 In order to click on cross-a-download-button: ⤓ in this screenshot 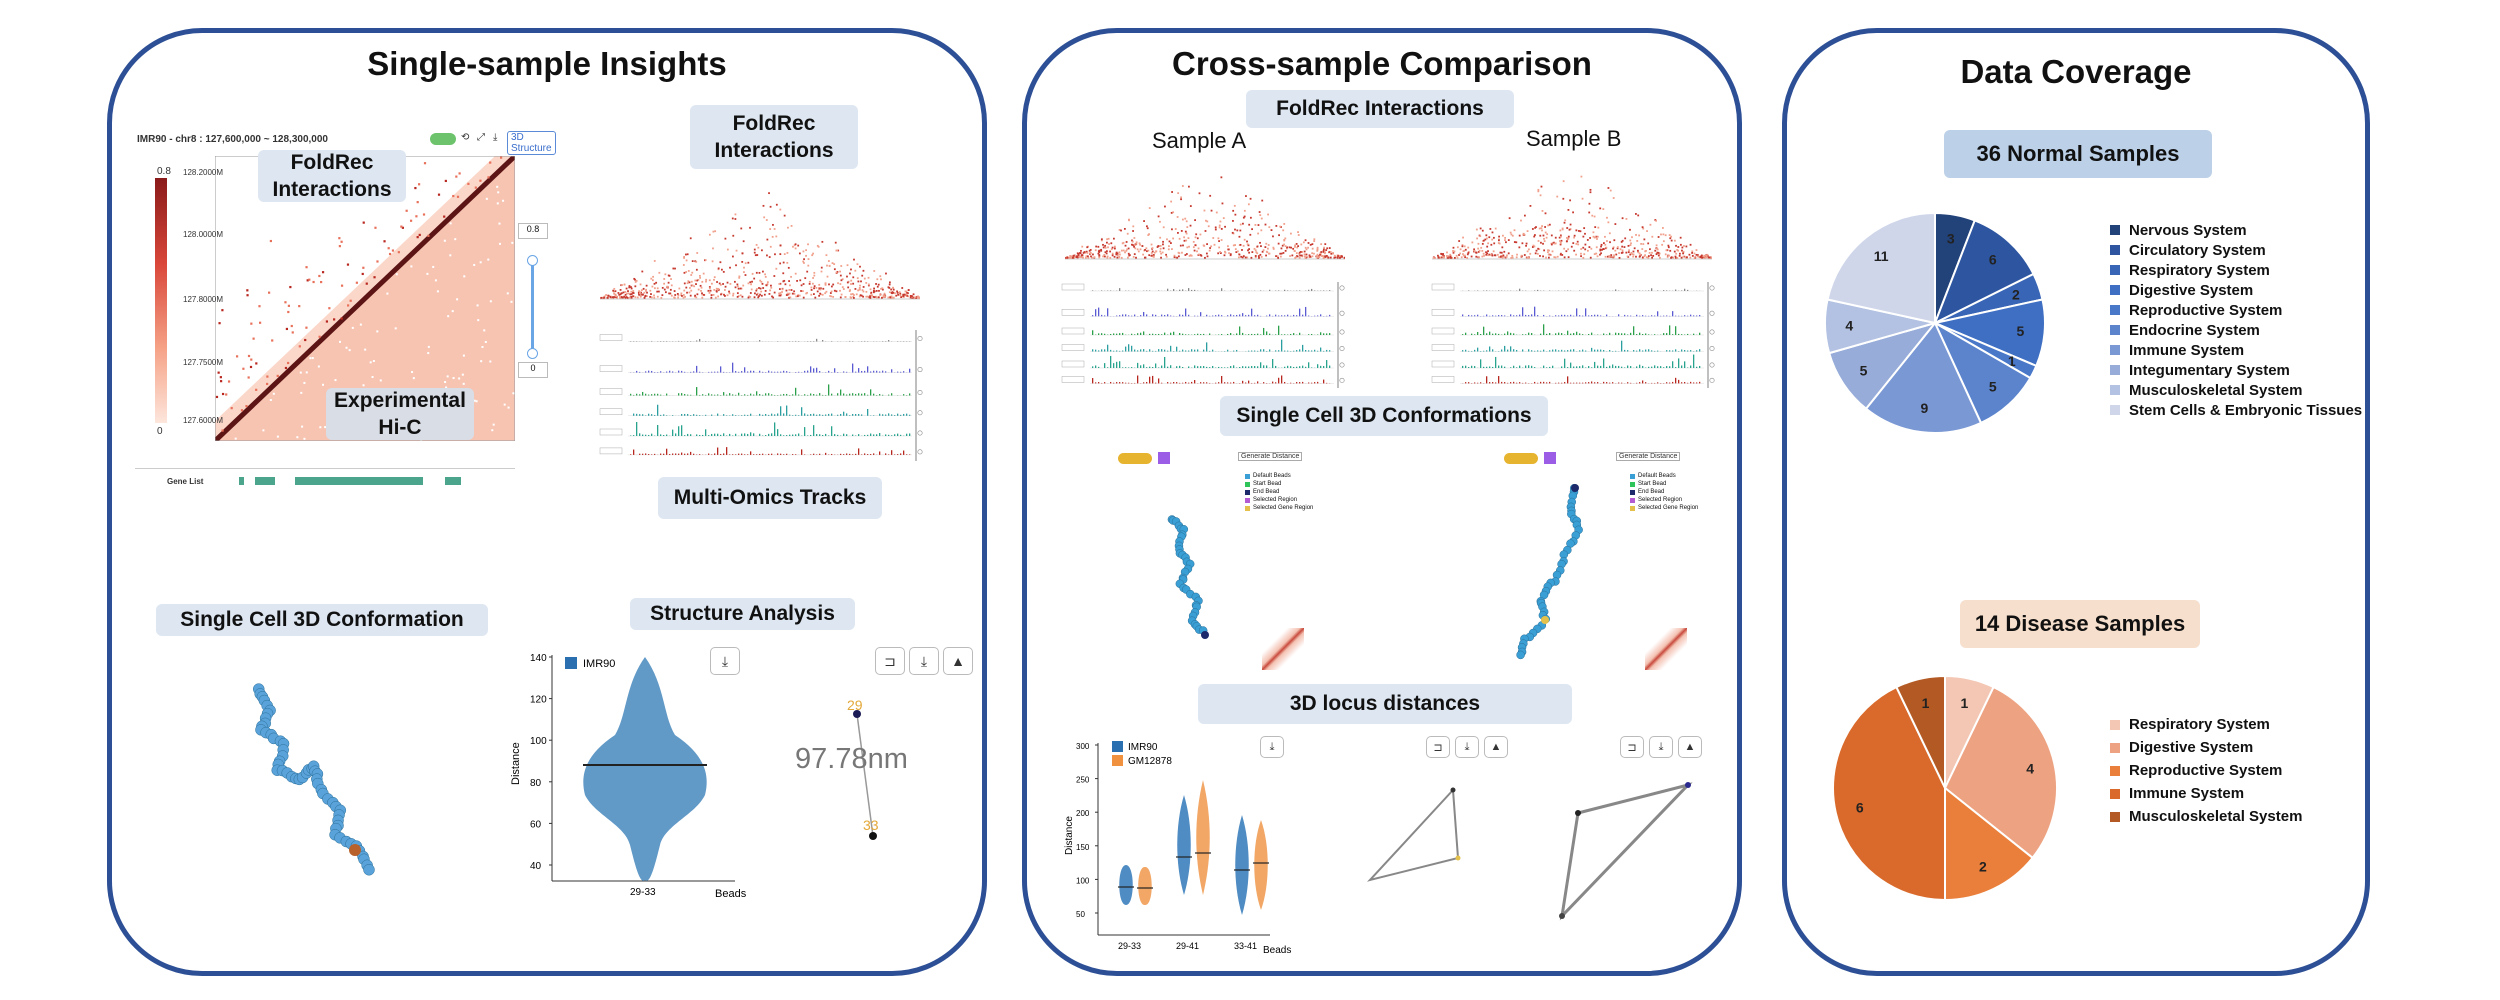, I will do `click(1467, 747)`.